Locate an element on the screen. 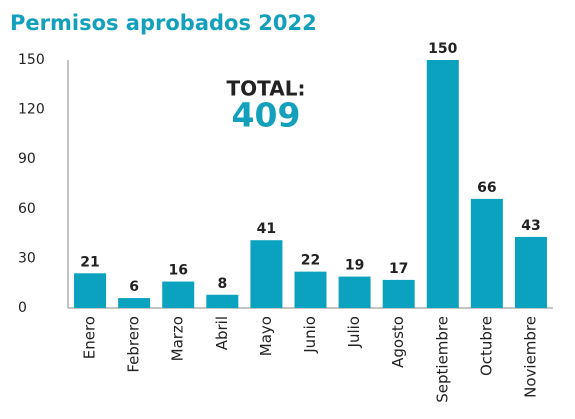 The height and width of the screenshot is (419, 575). x-tick-label: Marzo is located at coordinates (178, 338).